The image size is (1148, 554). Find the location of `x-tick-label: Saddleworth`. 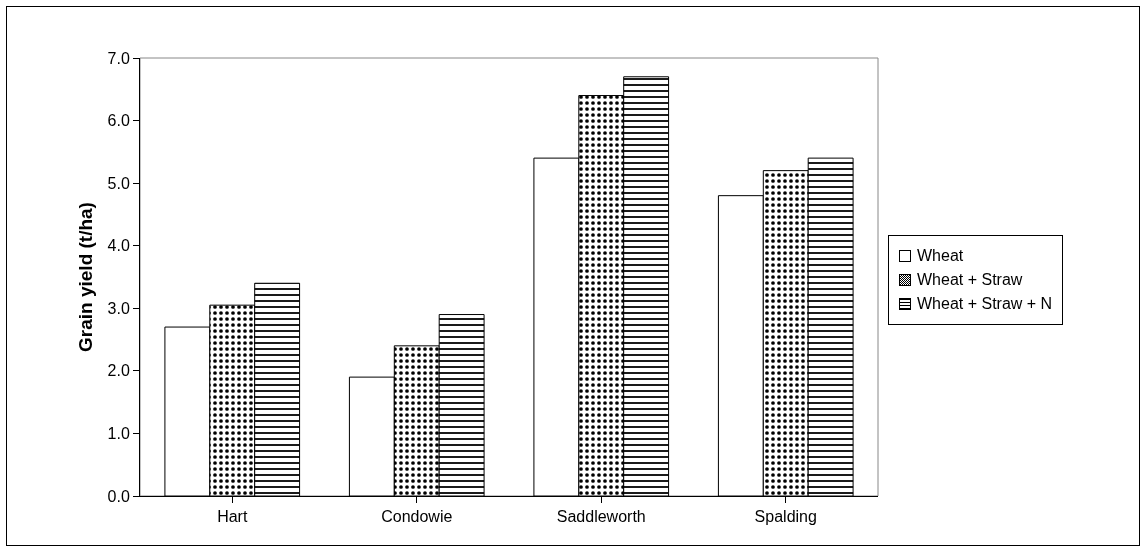

x-tick-label: Saddleworth is located at coordinates (601, 517).